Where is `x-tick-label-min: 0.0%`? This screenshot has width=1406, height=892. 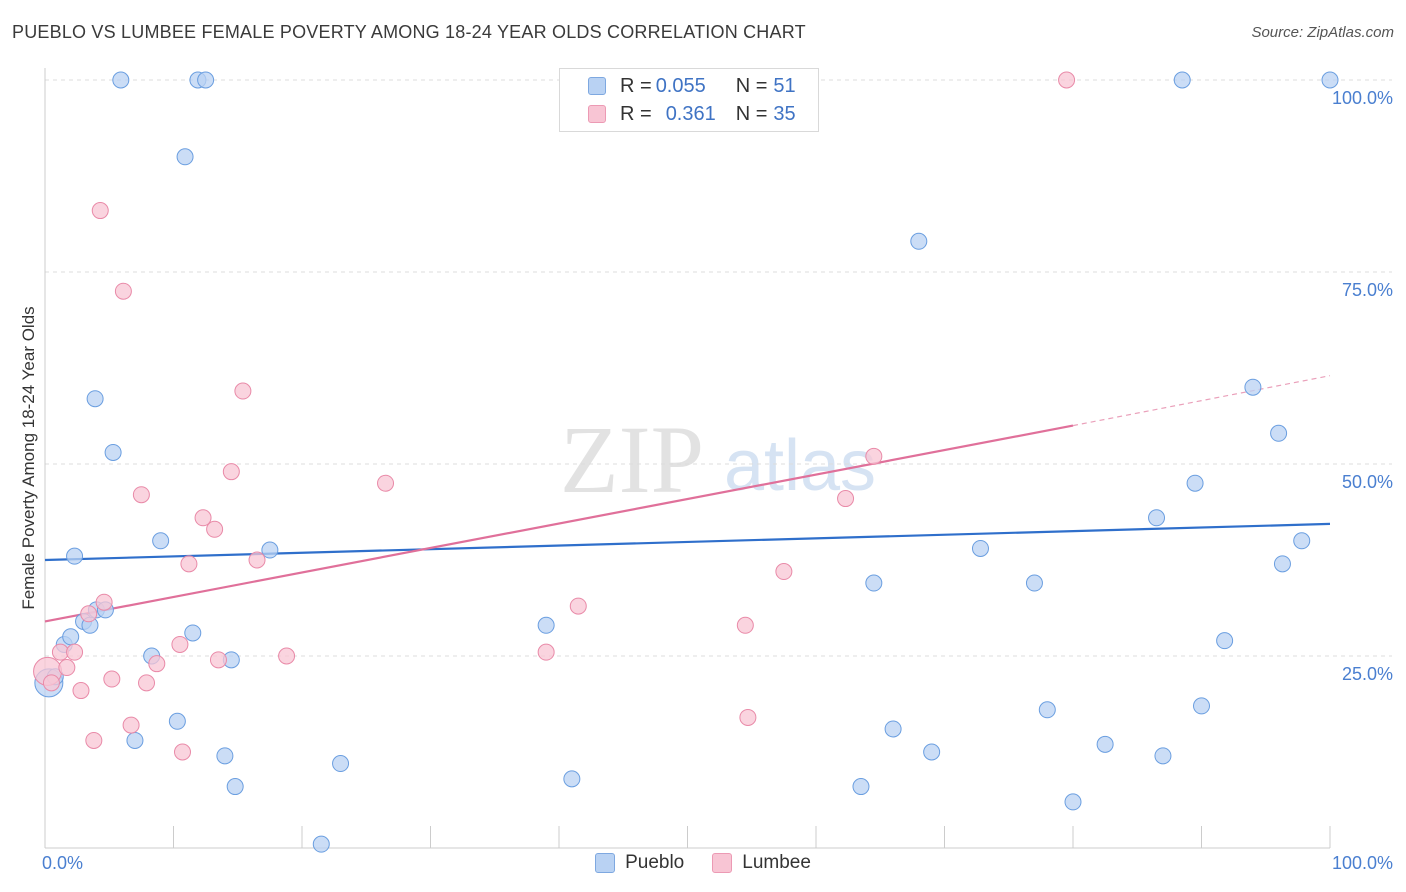 x-tick-label-min: 0.0% is located at coordinates (62, 863).